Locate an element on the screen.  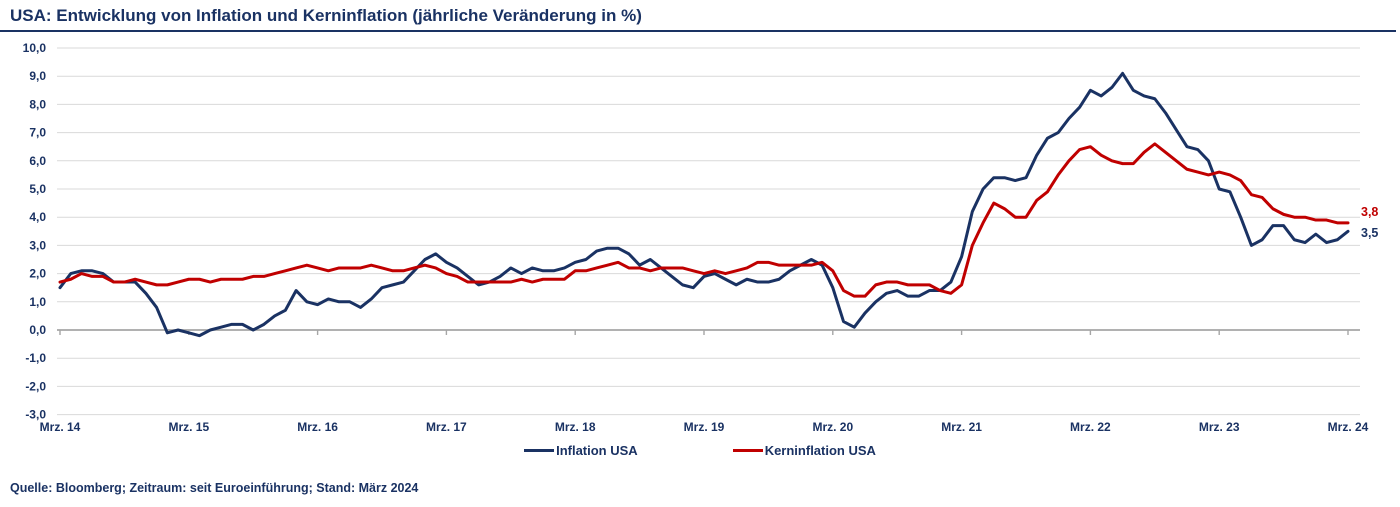
y-tick-label: -3,0 is located at coordinates (35, 415).